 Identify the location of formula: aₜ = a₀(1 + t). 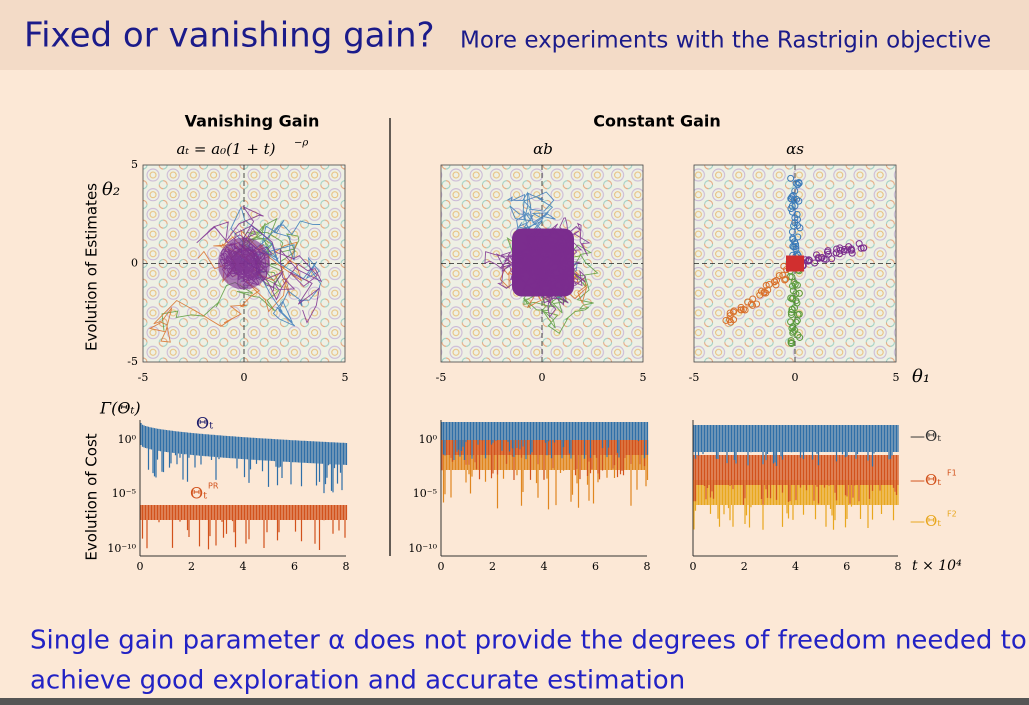
(225, 149).